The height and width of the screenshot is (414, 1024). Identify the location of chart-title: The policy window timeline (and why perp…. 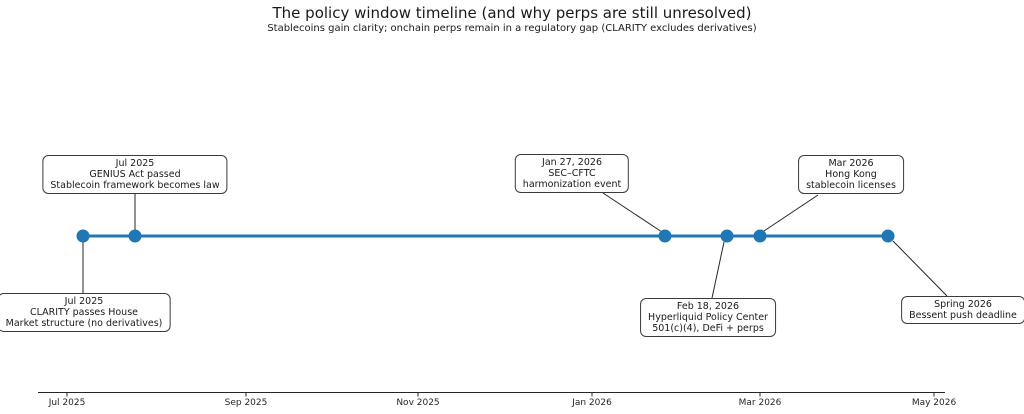
(512, 13).